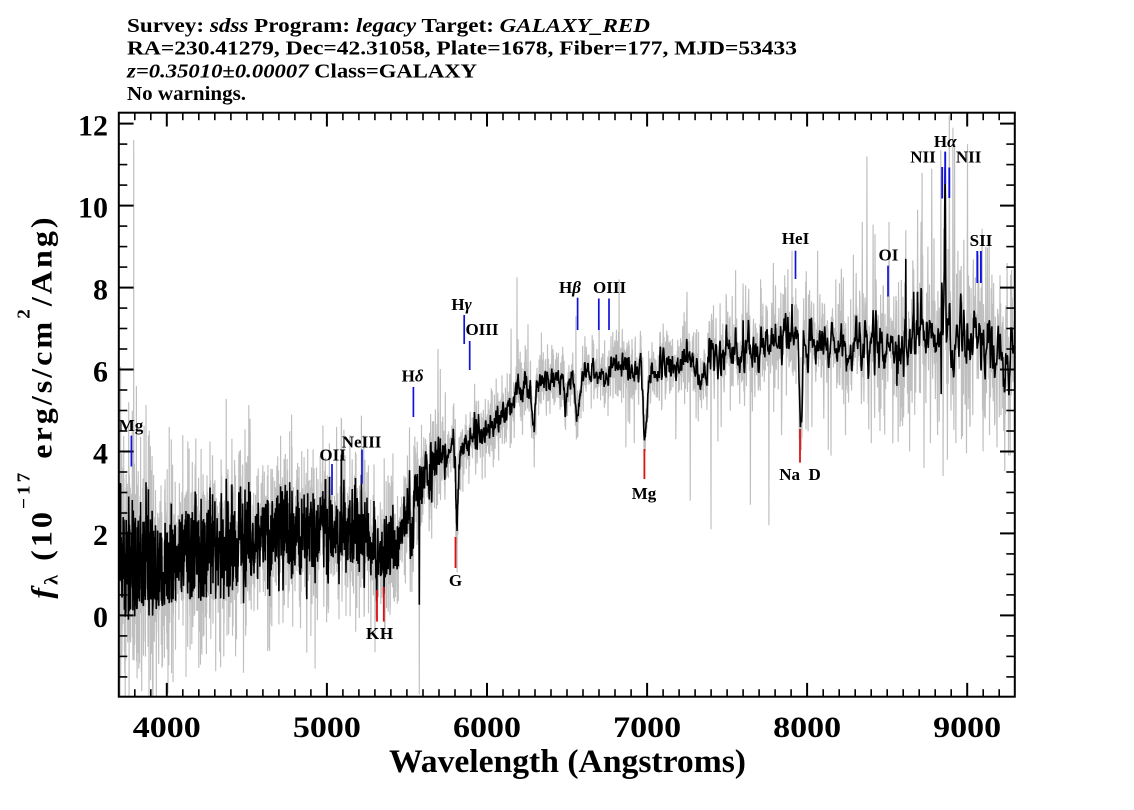  I want to click on svg-text: Hα, so click(945, 141).